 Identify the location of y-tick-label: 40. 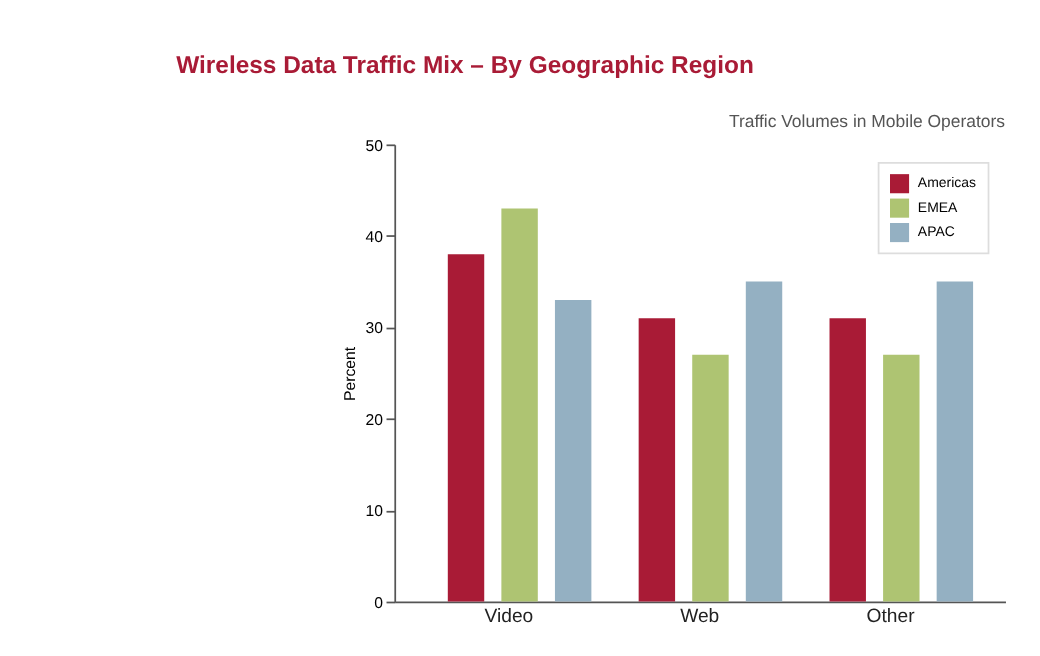
(375, 236).